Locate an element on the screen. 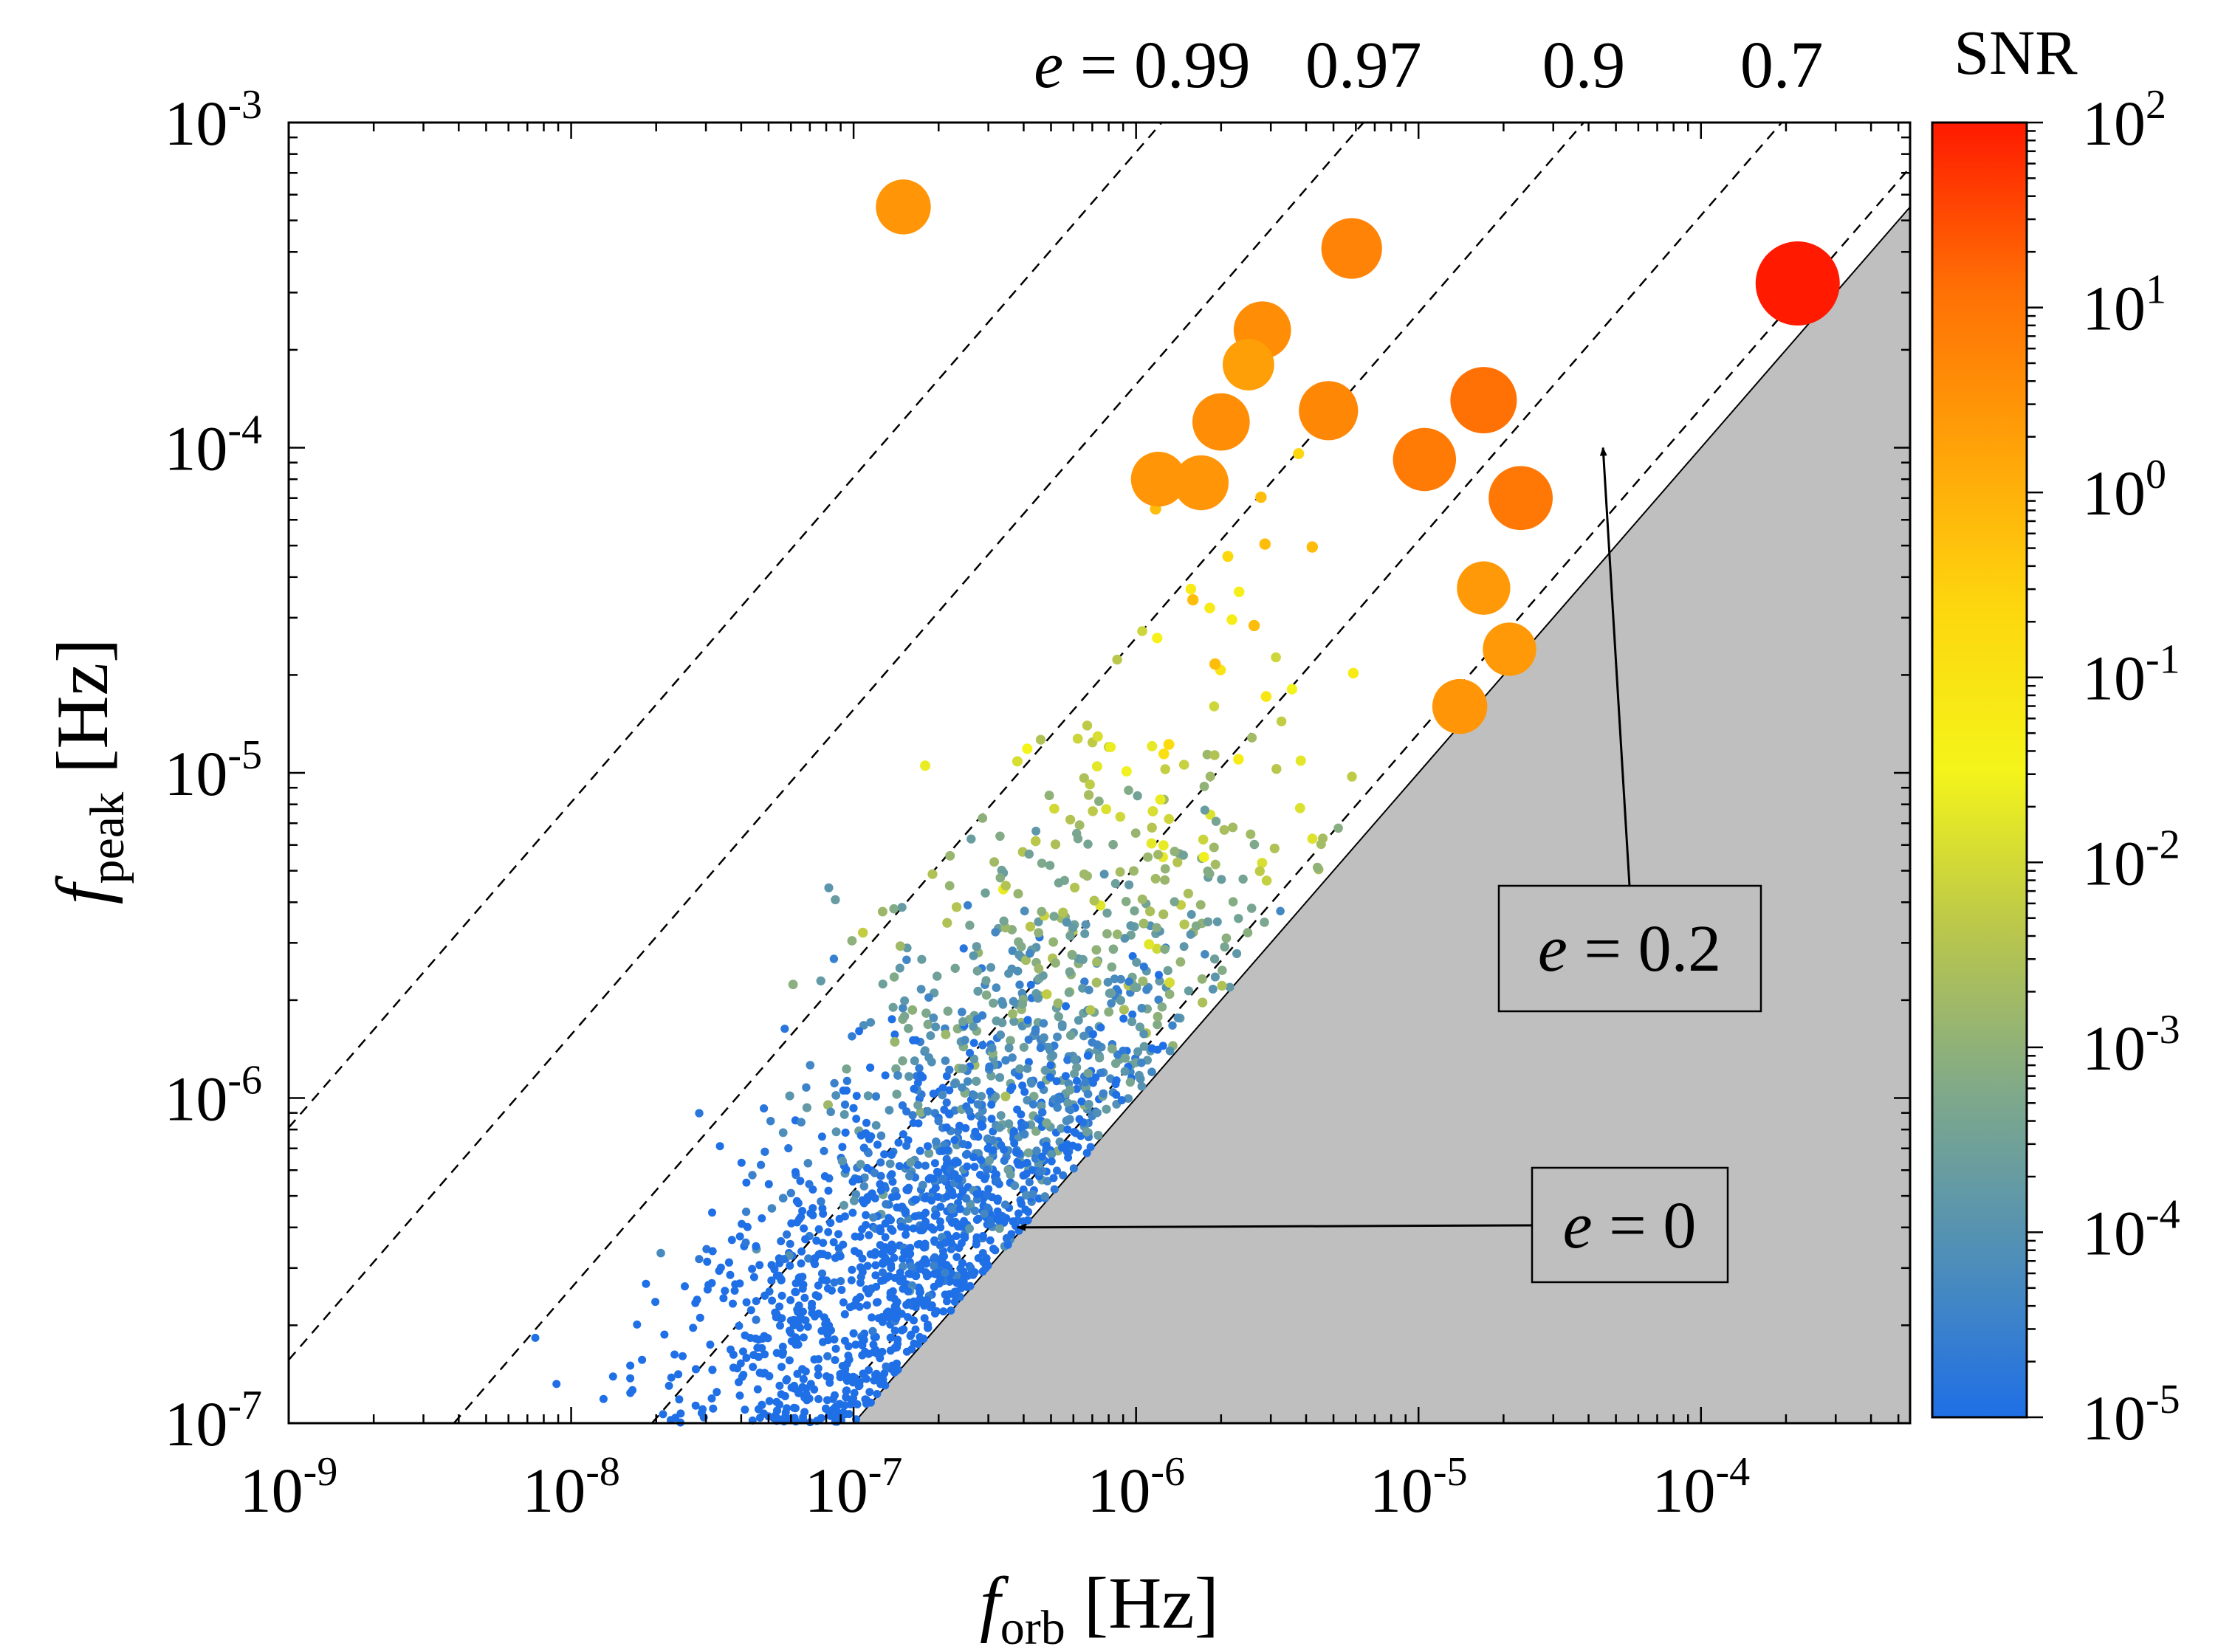 The image size is (2232, 1652). annotation-arrow is located at coordinates (1615, 667).